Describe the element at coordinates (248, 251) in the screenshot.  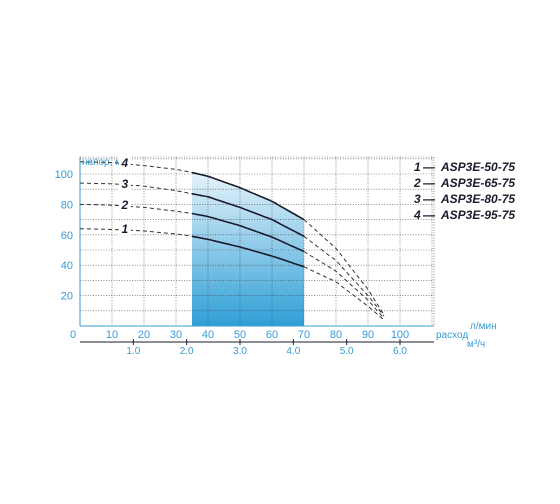
I see `series-1-solid` at that location.